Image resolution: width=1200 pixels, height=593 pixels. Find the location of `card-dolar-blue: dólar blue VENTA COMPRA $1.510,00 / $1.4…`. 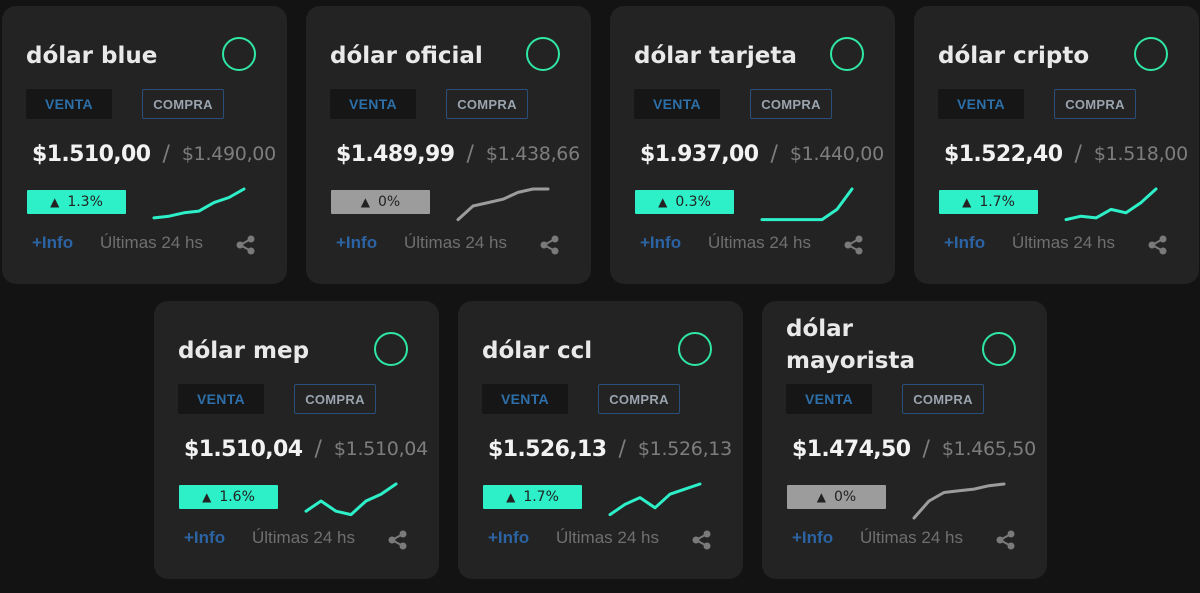

card-dolar-blue: dólar blue VENTA COMPRA $1.510,00 / $1.4… is located at coordinates (144, 145).